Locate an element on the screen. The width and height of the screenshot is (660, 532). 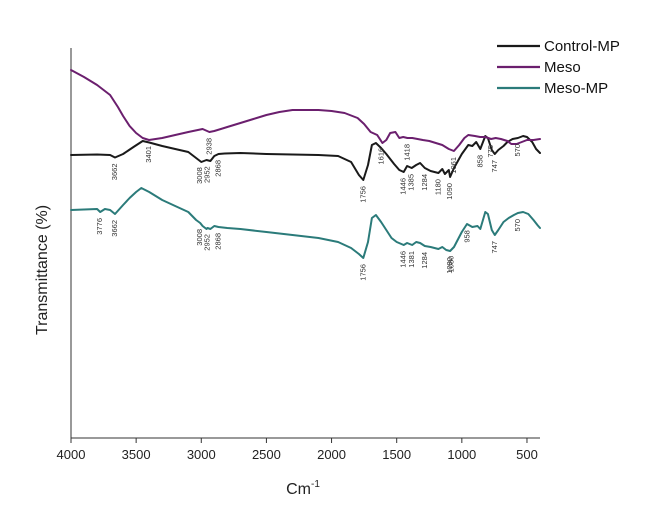
peak-label: 1180 is located at coordinates (437, 187).